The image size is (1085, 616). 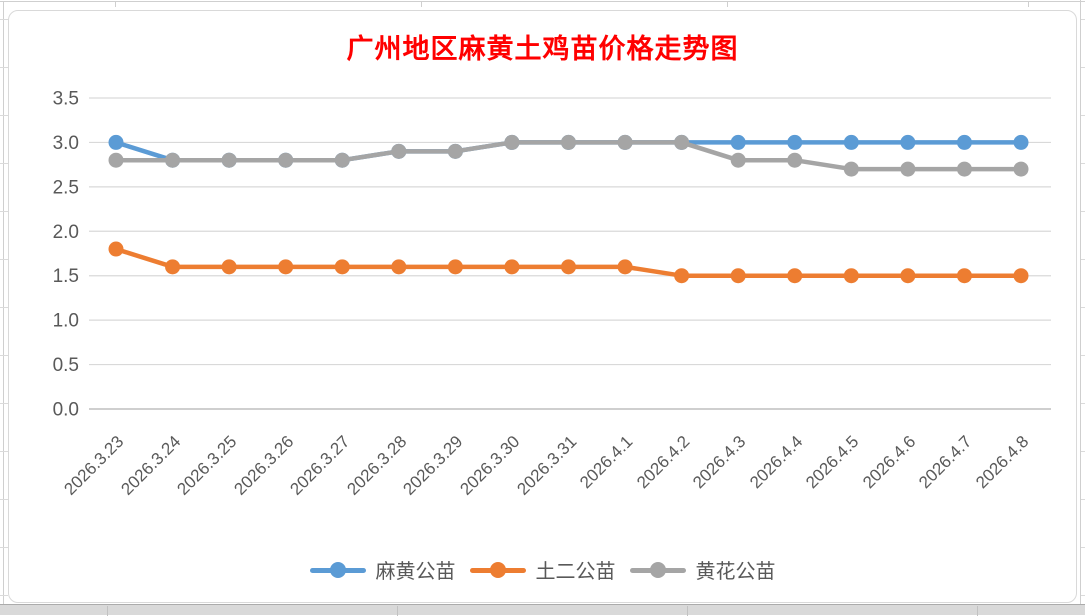 What do you see at coordinates (66, 276) in the screenshot?
I see `y-axis-label: 1.5` at bounding box center [66, 276].